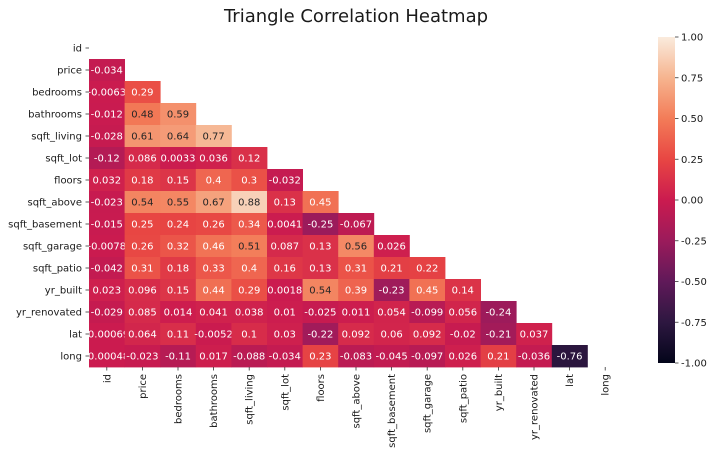  I want to click on cell-value-label: 0.59, so click(178, 115).